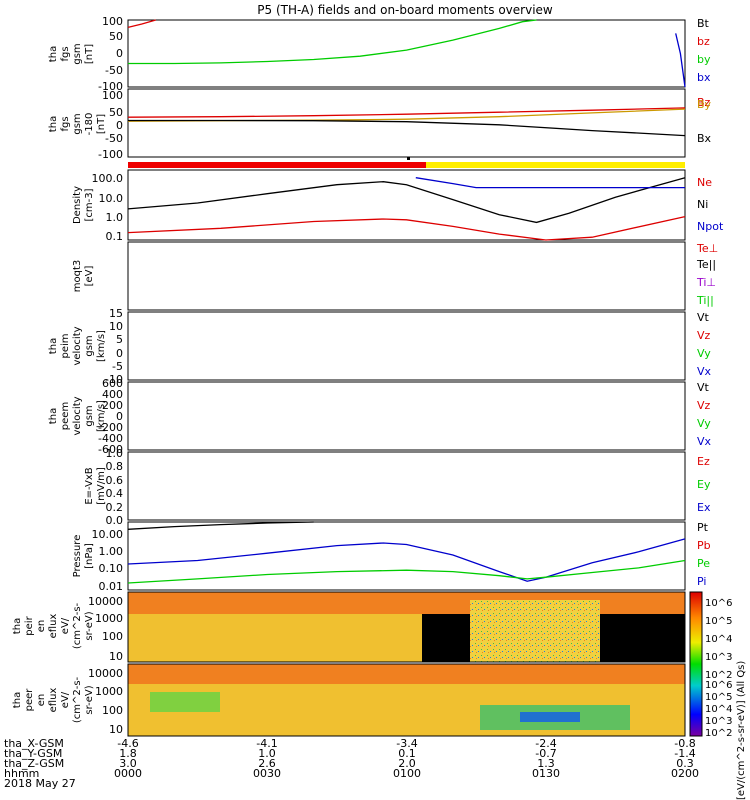 The image size is (750, 800). I want to click on ytick: 1.0, so click(115, 217).